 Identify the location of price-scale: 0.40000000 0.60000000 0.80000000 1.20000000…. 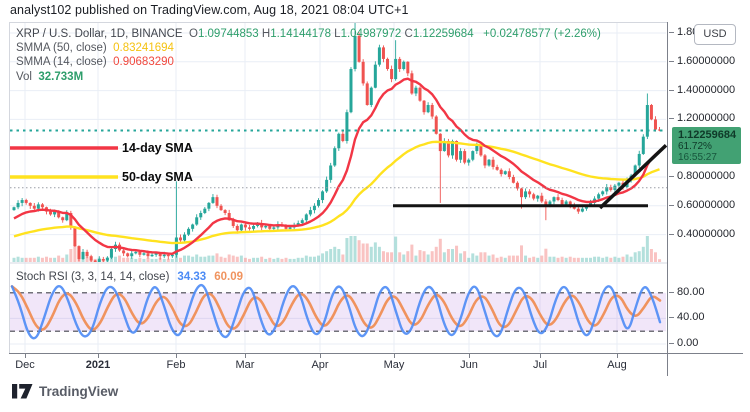
(705, 187).